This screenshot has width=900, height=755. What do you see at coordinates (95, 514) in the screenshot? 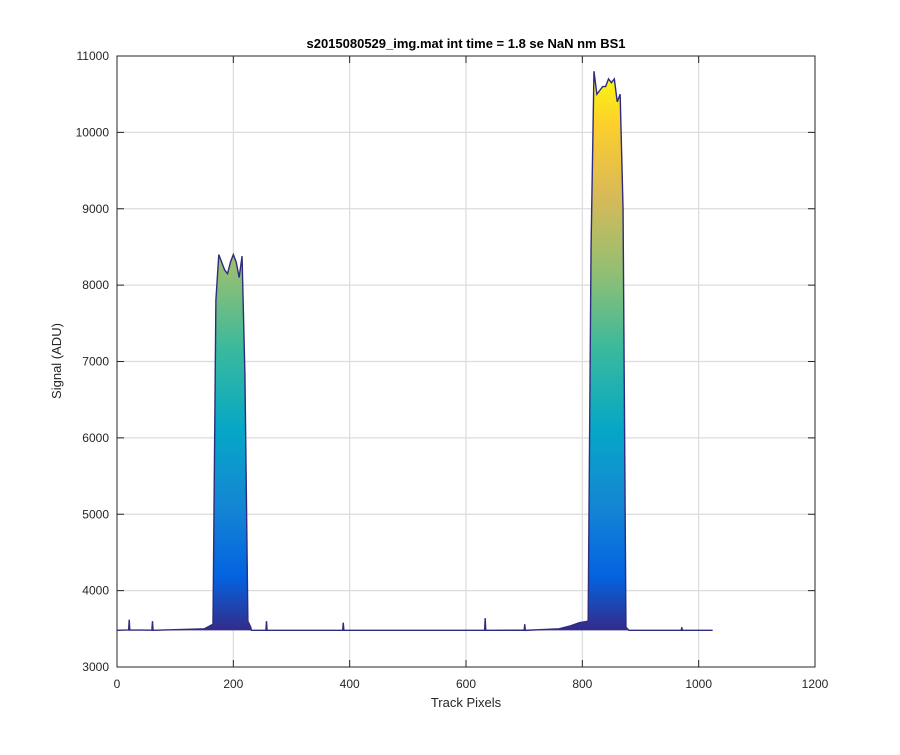
I see `y-tick-label: 5000` at bounding box center [95, 514].